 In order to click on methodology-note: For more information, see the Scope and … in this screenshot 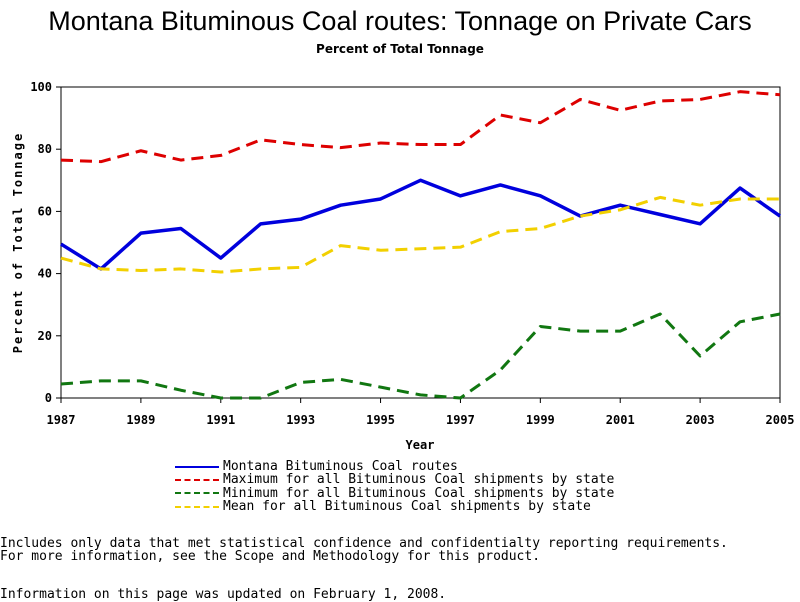, I will do `click(270, 556)`.